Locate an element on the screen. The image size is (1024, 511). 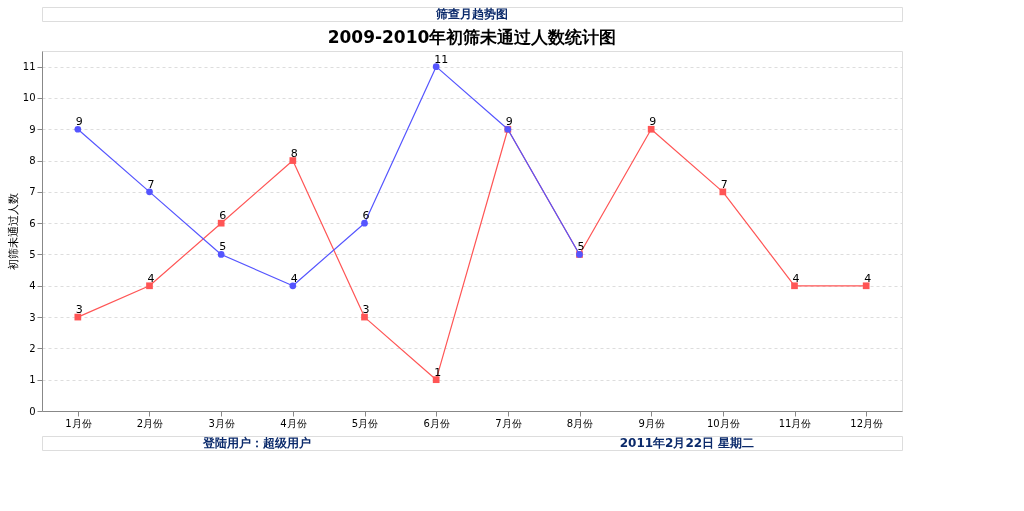
x-tick-label: 7月份 is located at coordinates (508, 423).